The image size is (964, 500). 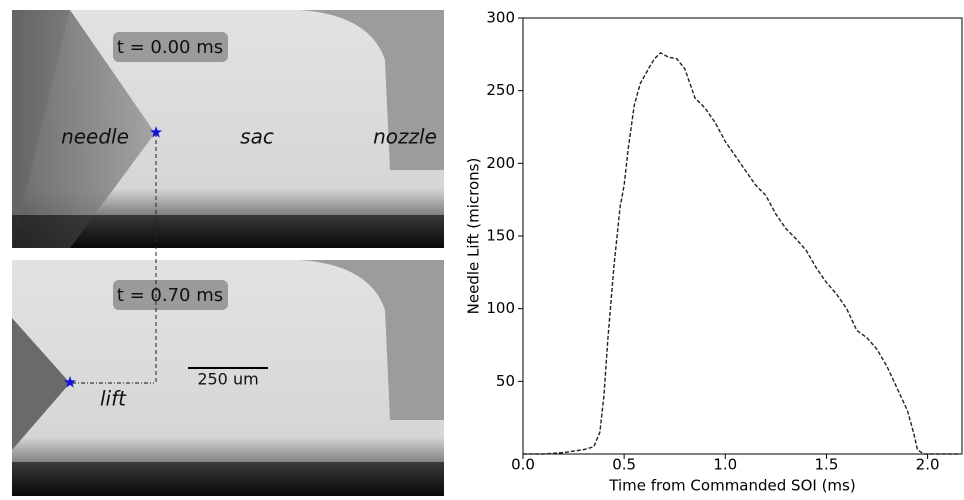 What do you see at coordinates (500, 308) in the screenshot?
I see `y-tick-label: 100` at bounding box center [500, 308].